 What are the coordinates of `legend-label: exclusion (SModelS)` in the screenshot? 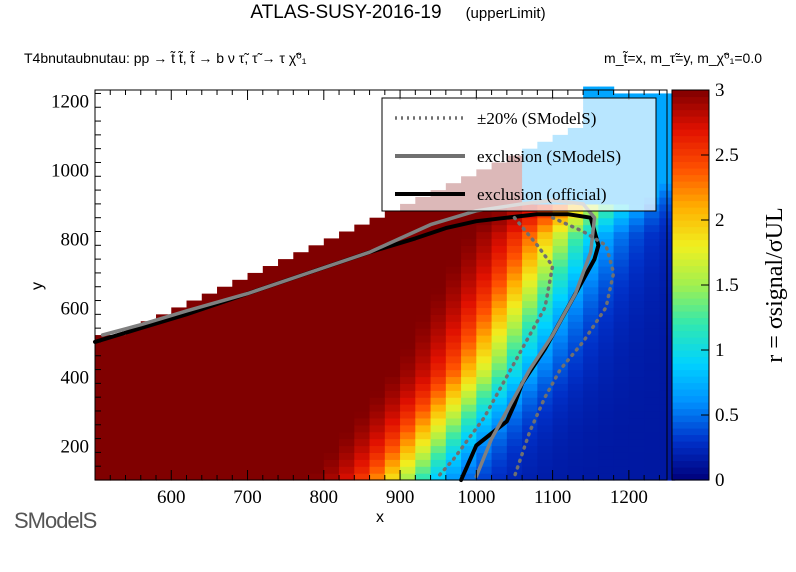 It's located at (549, 156).